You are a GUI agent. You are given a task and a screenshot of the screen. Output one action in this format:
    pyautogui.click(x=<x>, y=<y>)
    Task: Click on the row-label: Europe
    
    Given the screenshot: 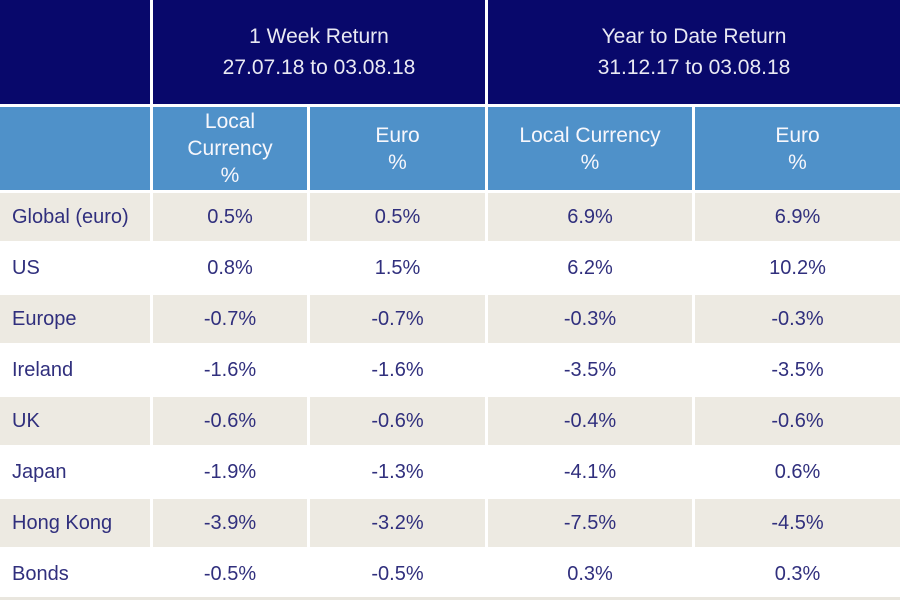 What is the action you would take?
    pyautogui.click(x=76, y=320)
    